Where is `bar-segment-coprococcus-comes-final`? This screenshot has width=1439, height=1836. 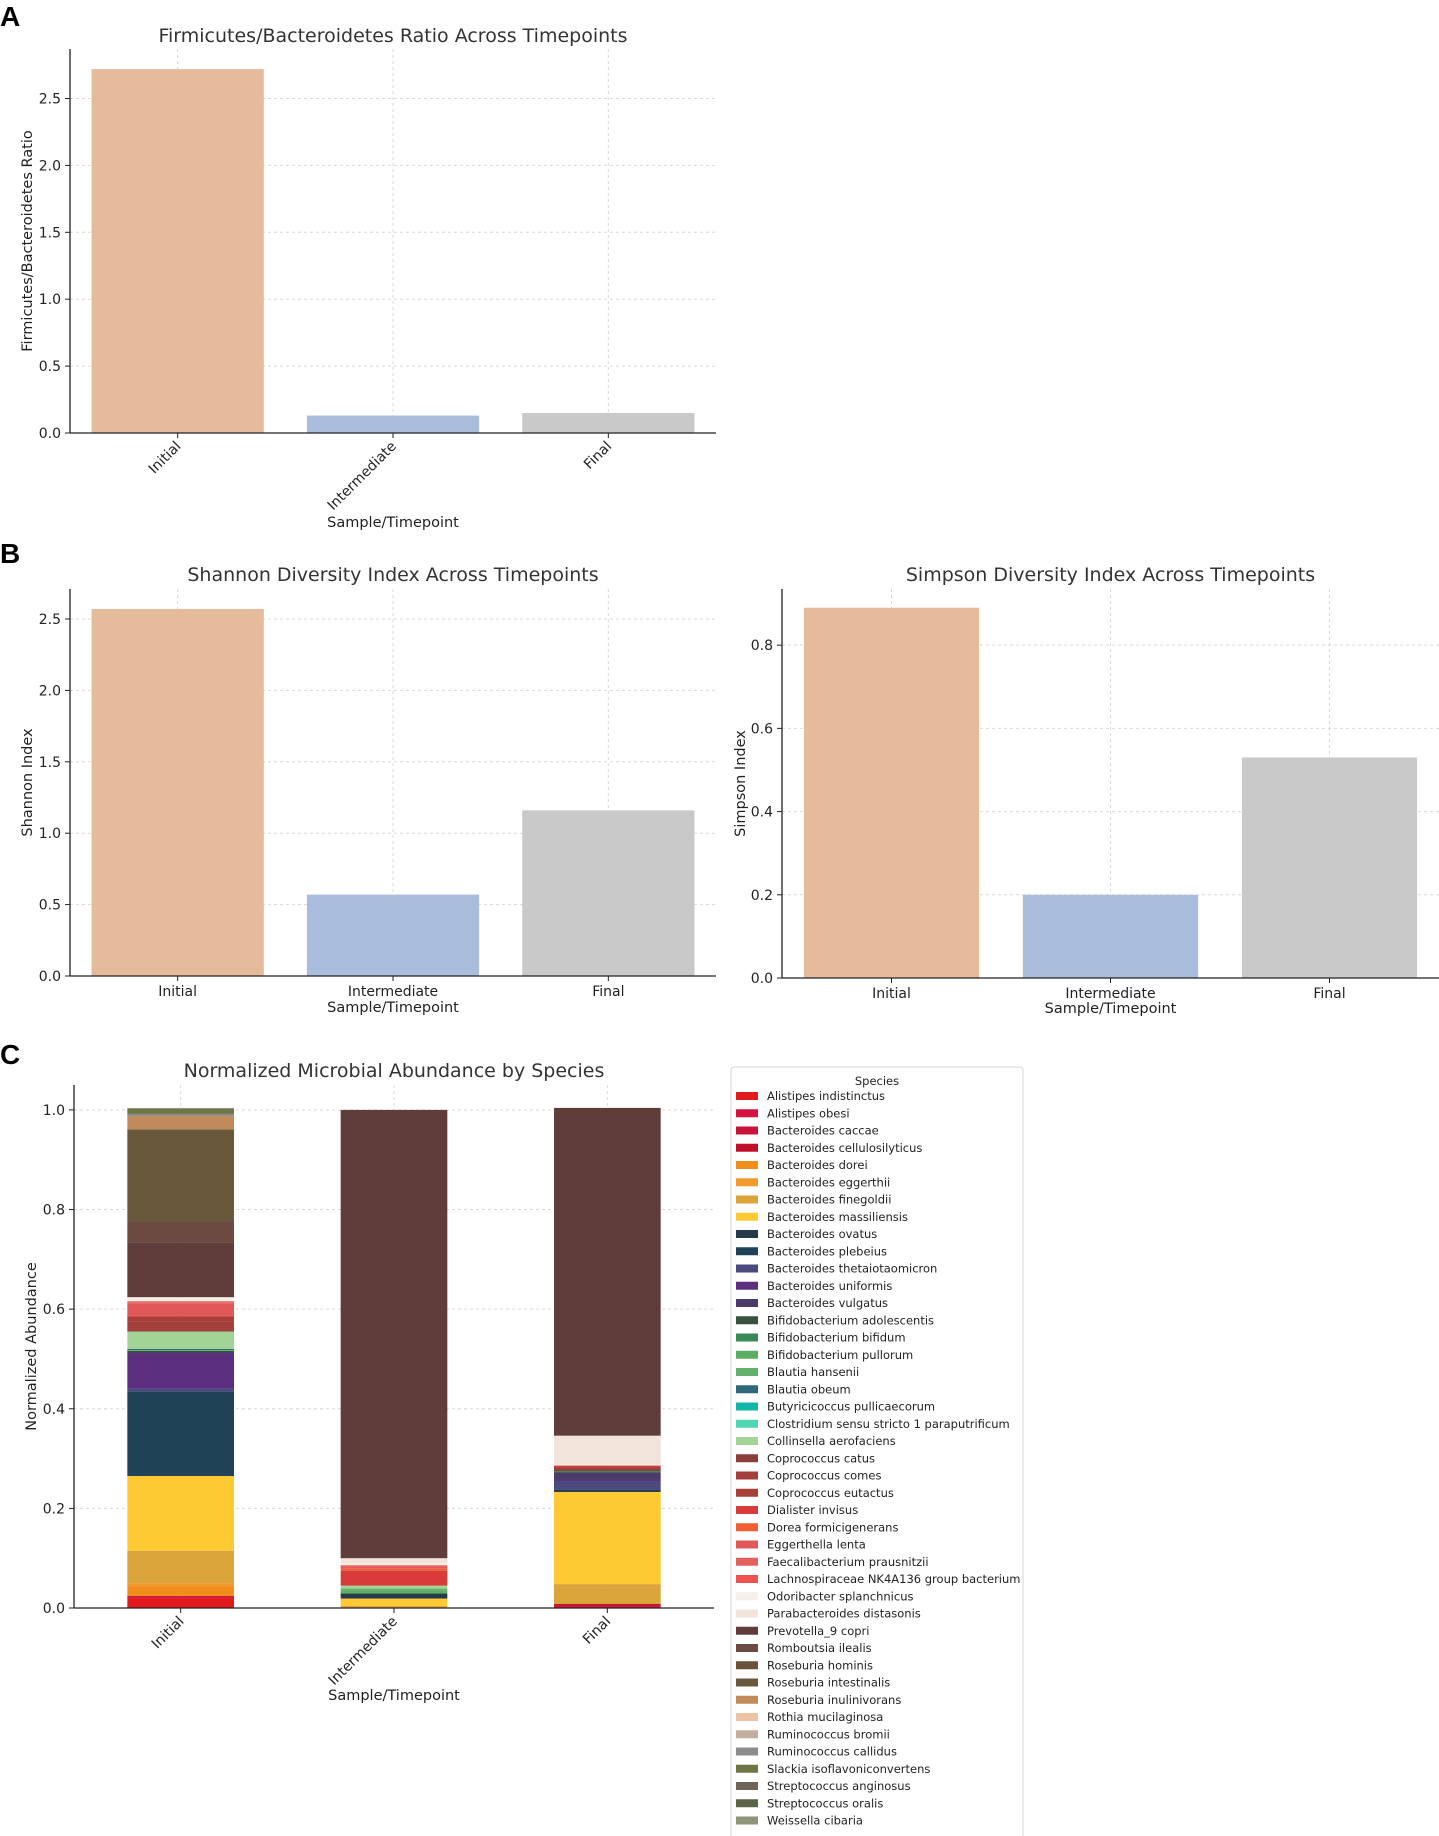 bar-segment-coprococcus-comes-final is located at coordinates (607, 1468).